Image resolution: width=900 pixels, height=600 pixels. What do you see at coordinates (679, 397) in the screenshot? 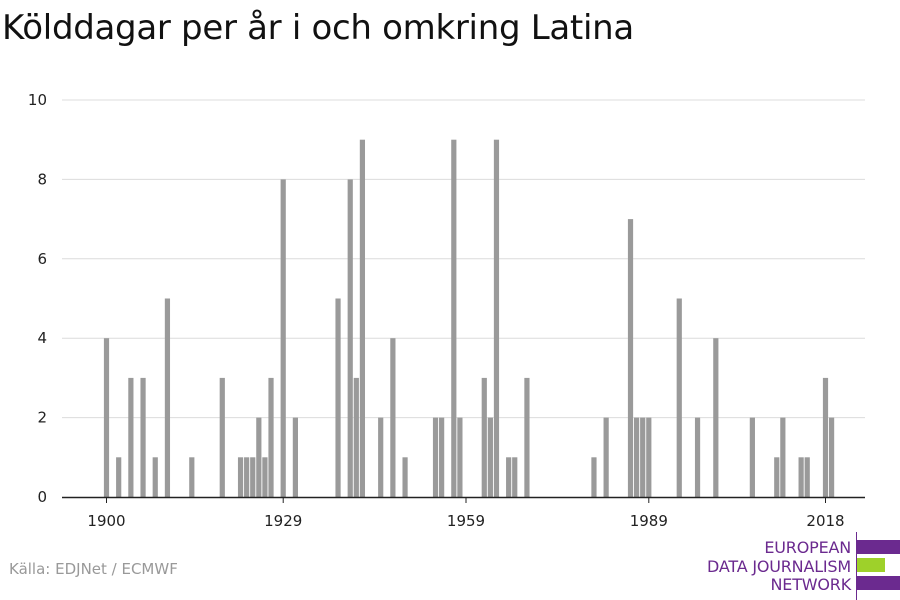
I see `bar-1994` at bounding box center [679, 397].